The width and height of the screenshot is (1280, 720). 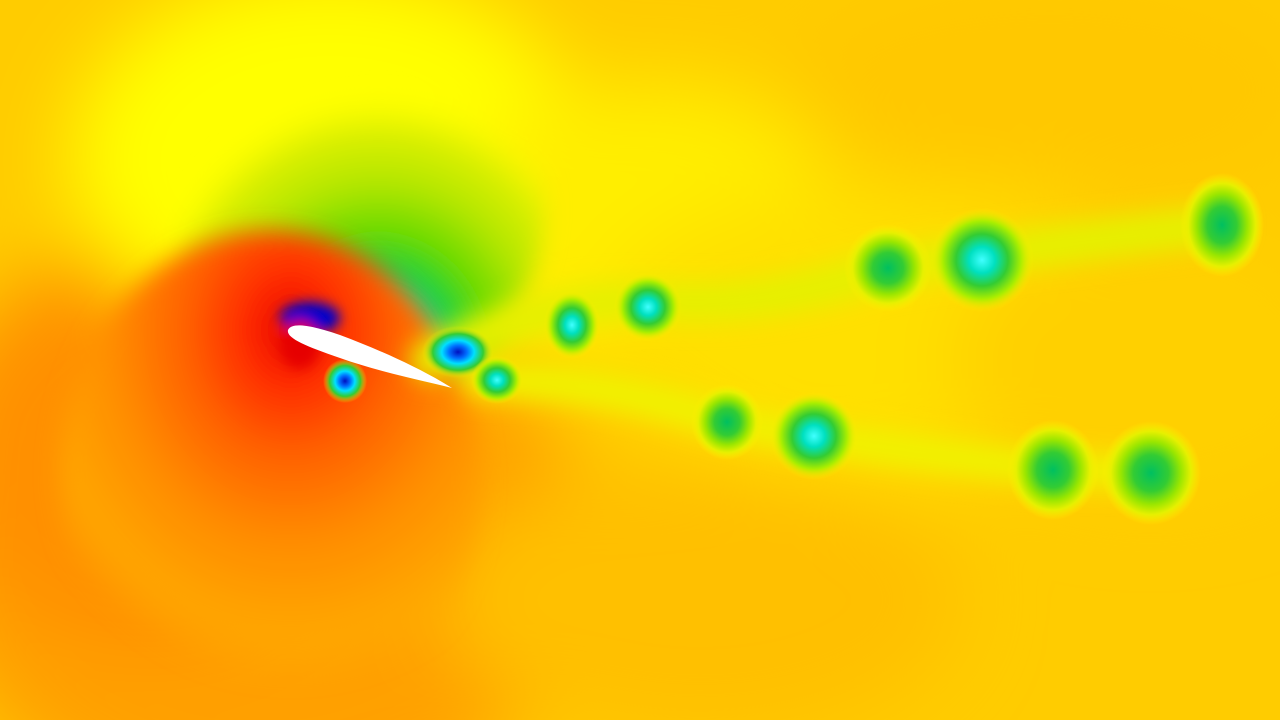 What do you see at coordinates (369, 356) in the screenshot?
I see `airfoil-shape` at bounding box center [369, 356].